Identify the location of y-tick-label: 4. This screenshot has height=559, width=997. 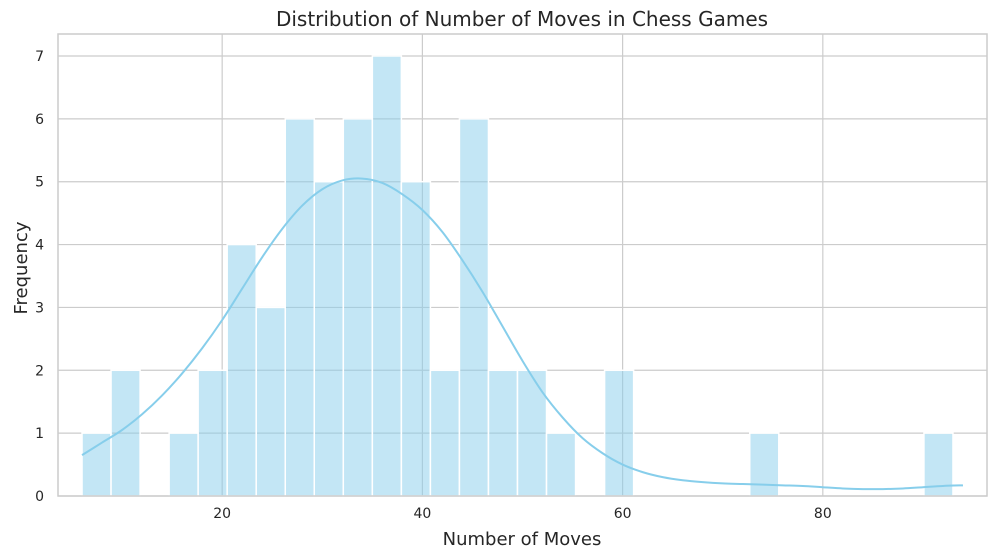
(39, 246).